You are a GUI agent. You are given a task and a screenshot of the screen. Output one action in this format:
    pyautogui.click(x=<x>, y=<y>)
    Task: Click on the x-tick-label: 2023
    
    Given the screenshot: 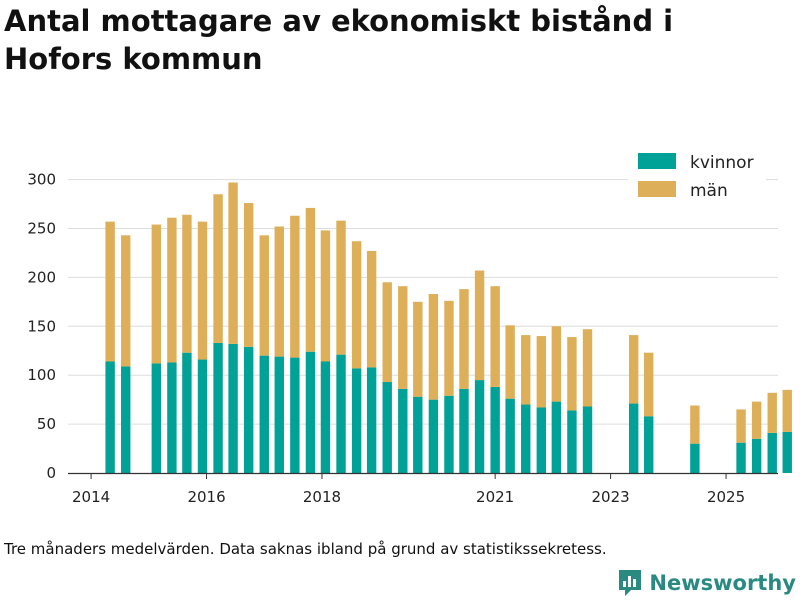 What is the action you would take?
    pyautogui.click(x=611, y=497)
    